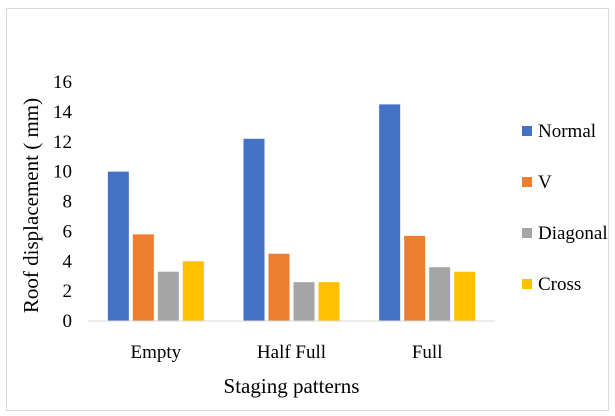 The height and width of the screenshot is (416, 615). Describe the element at coordinates (155, 352) in the screenshot. I see `x-category-label: Empty` at that location.